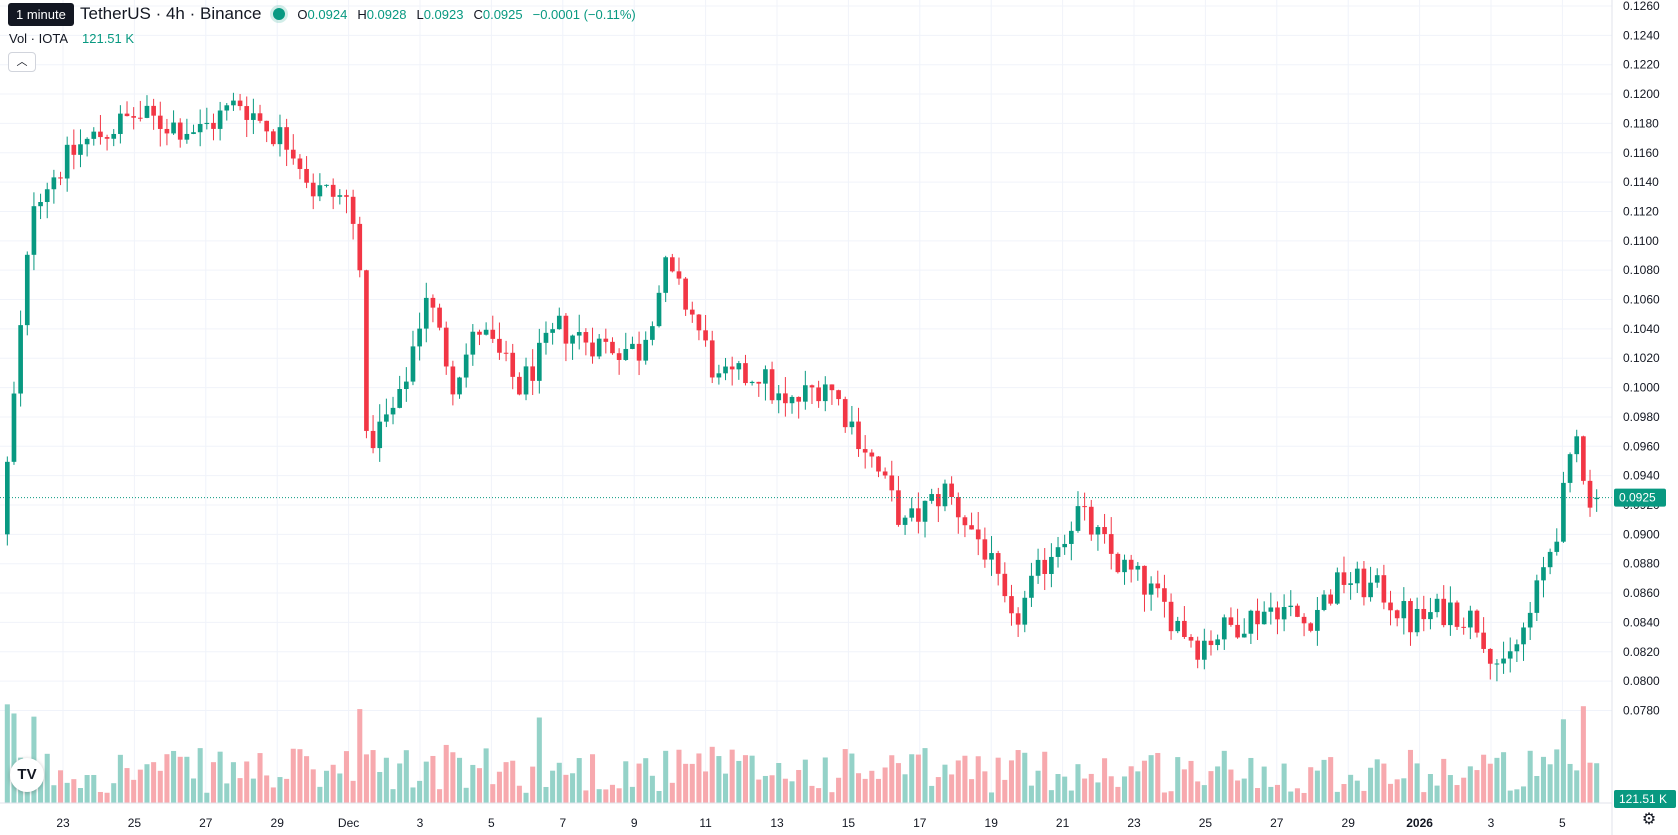  I want to click on price-tick: 0.1240, so click(1641, 35).